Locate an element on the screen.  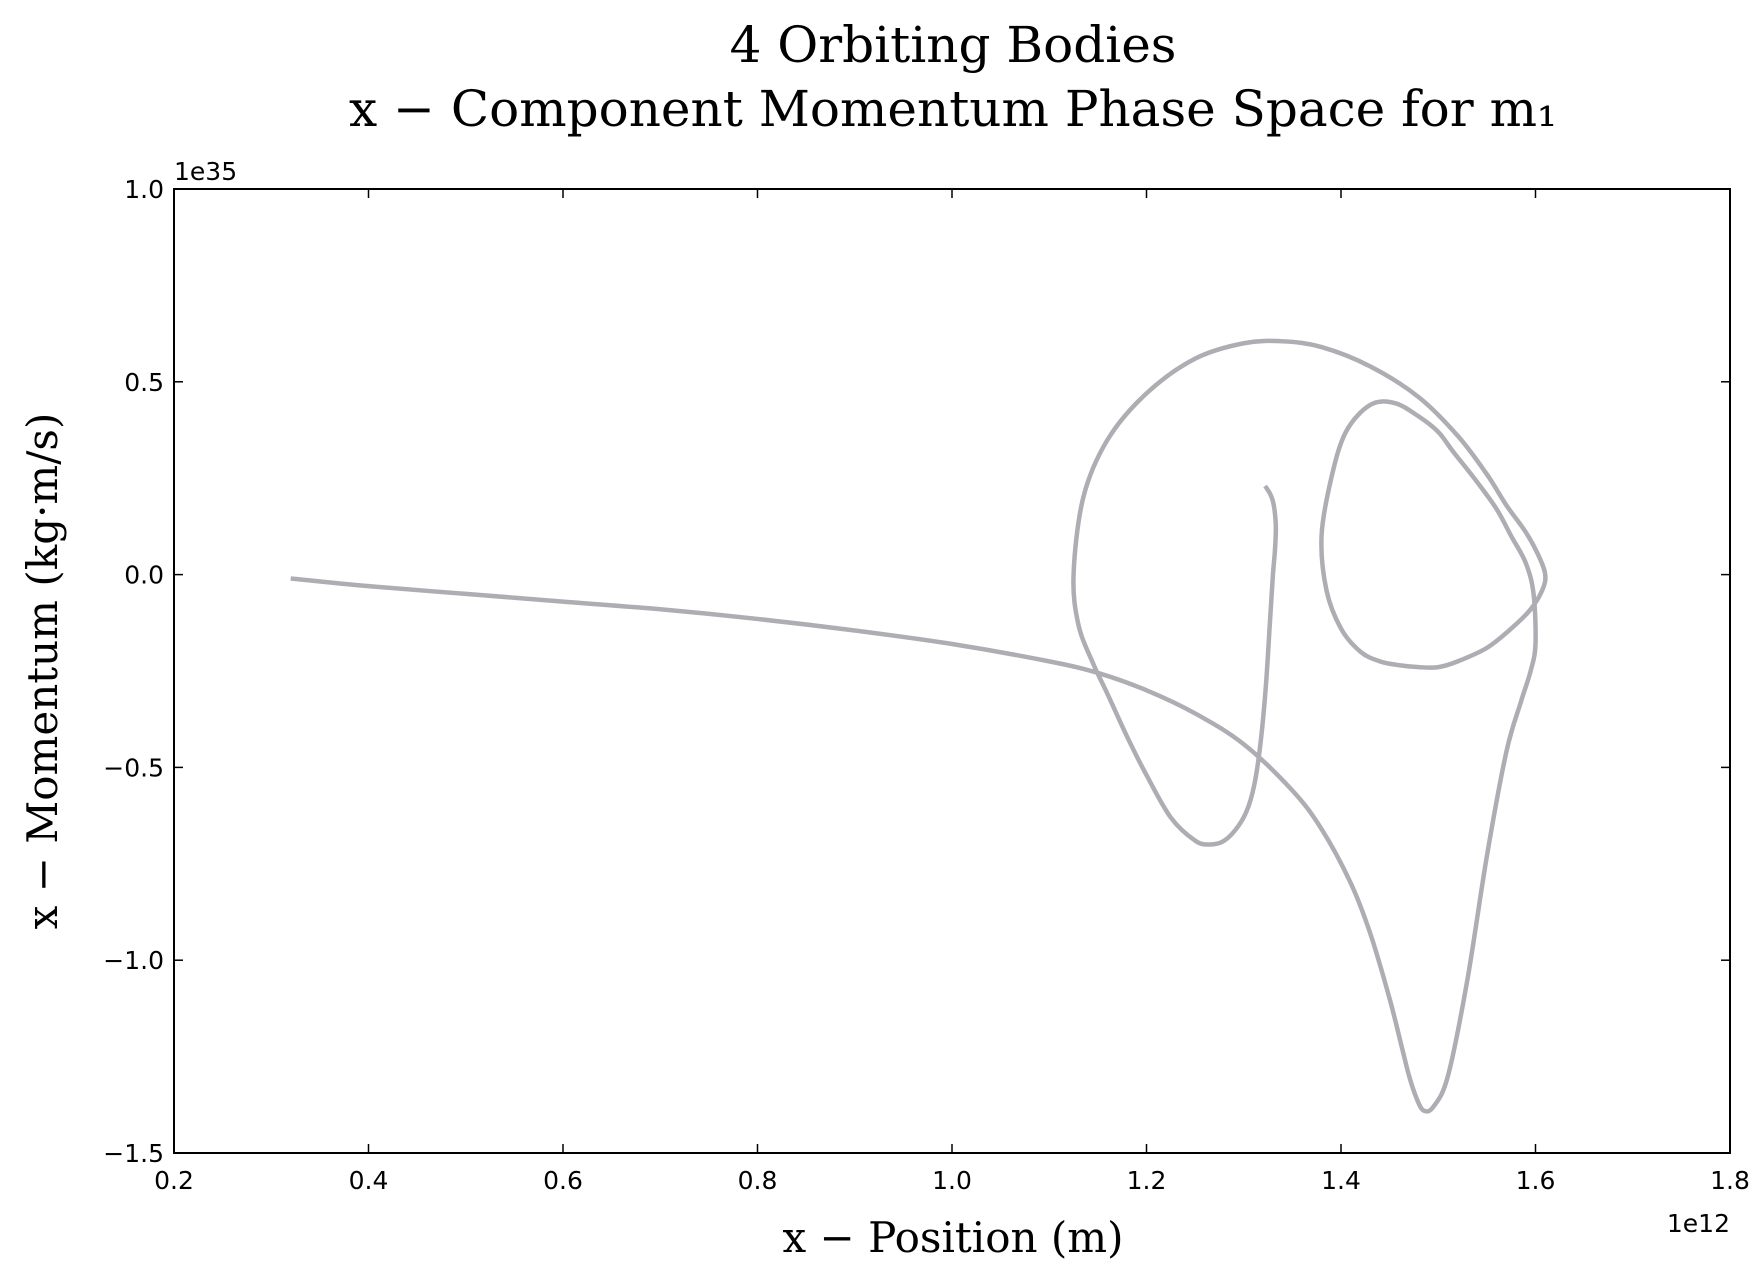
x-tick-label: 1.8 is located at coordinates (1730, 1180).